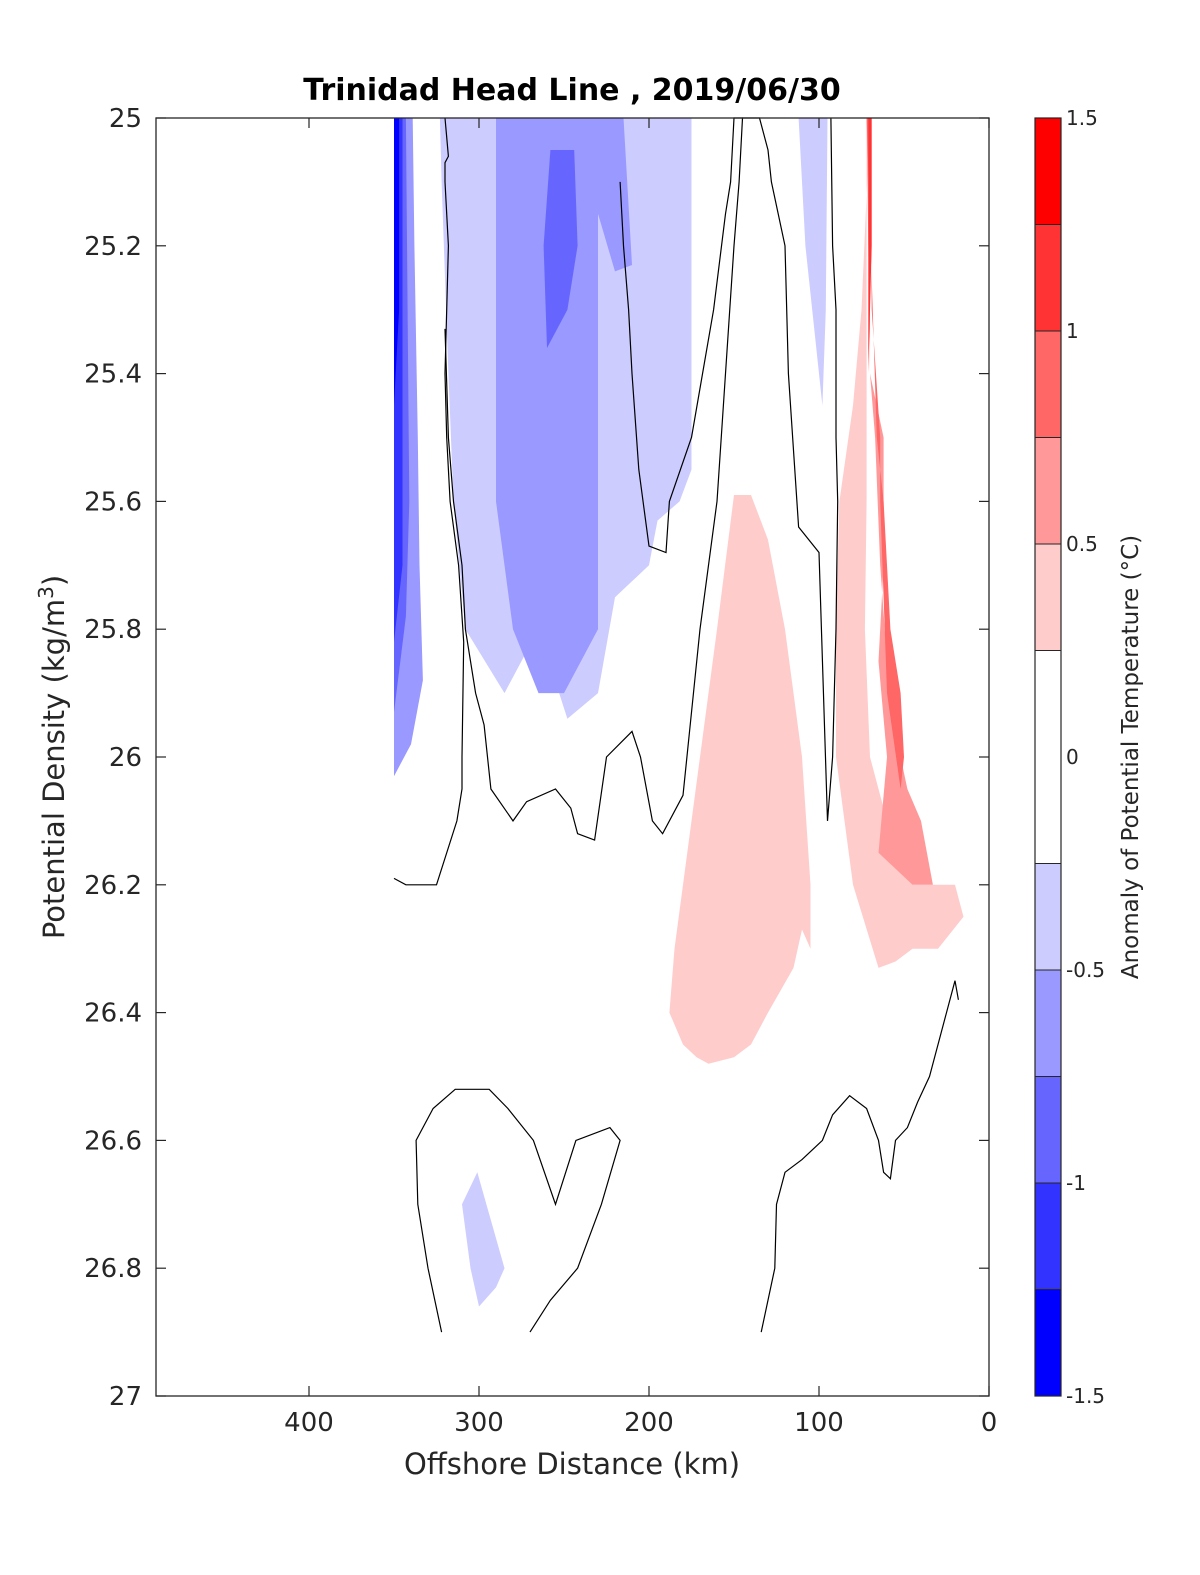 Image resolution: width=1200 pixels, height=1575 pixels. I want to click on y-tick-label: 25.4, so click(113, 375).